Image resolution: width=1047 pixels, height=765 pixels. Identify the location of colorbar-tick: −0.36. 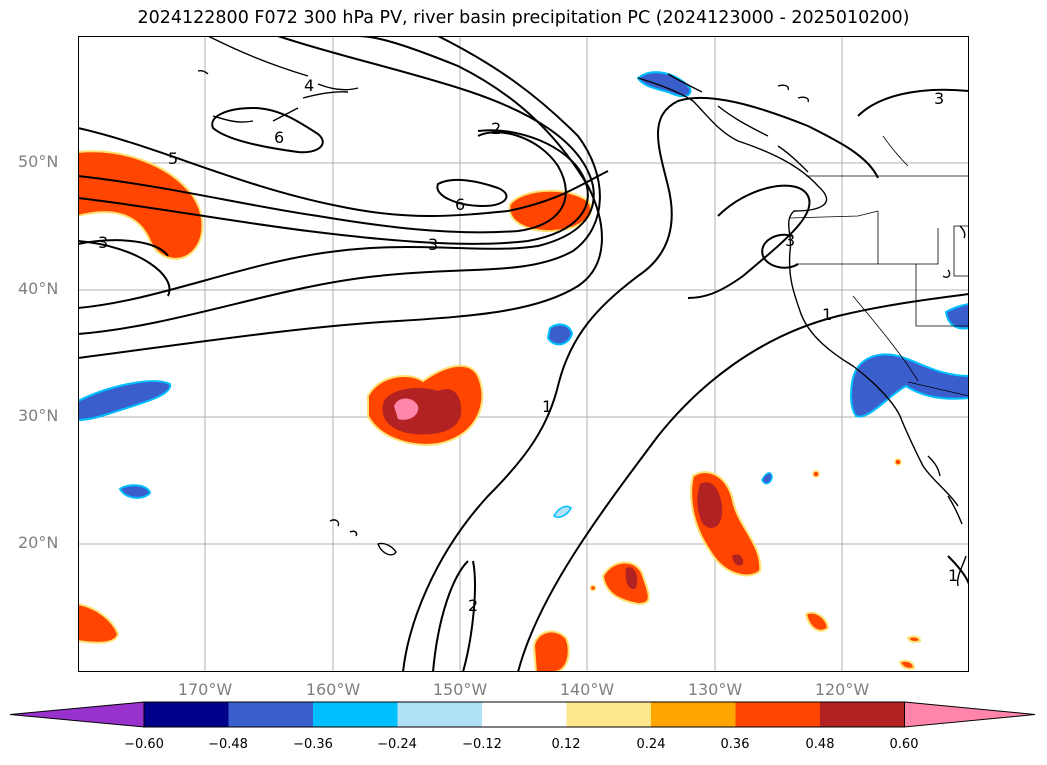
(313, 744).